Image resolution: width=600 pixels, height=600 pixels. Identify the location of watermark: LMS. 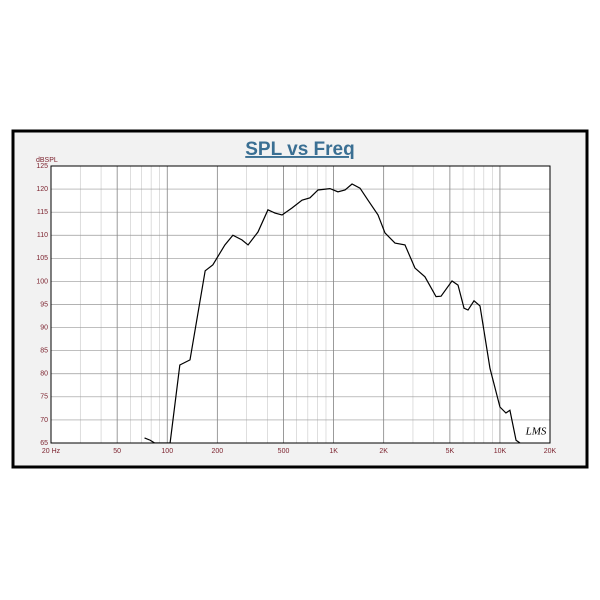
(536, 432).